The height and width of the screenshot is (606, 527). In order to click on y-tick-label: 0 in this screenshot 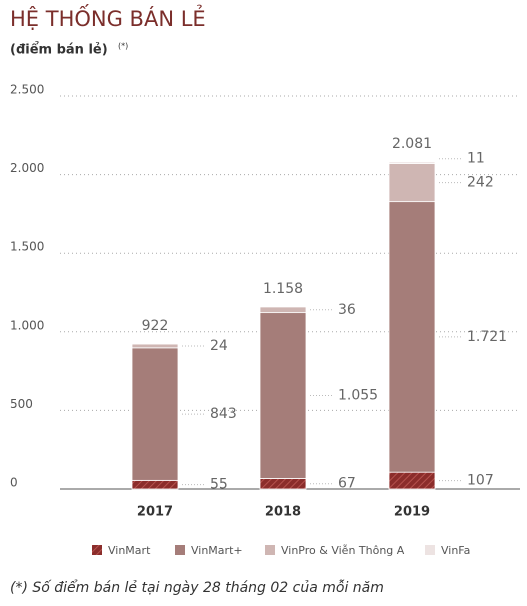, I will do `click(14, 483)`.